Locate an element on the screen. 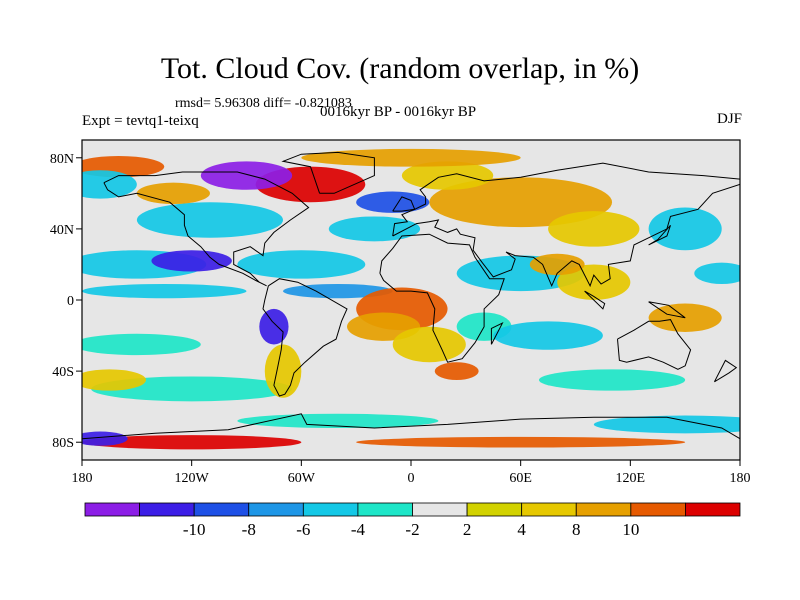 The width and height of the screenshot is (800, 600). season-label: DJF is located at coordinates (729, 119).